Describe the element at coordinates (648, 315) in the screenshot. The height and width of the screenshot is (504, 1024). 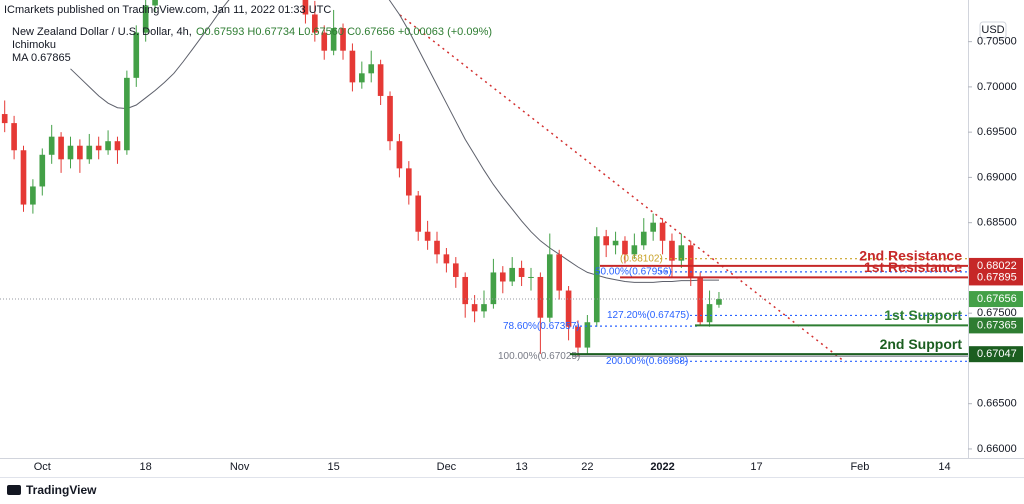
I see `fib-label: 127.20%(0.67475)` at that location.